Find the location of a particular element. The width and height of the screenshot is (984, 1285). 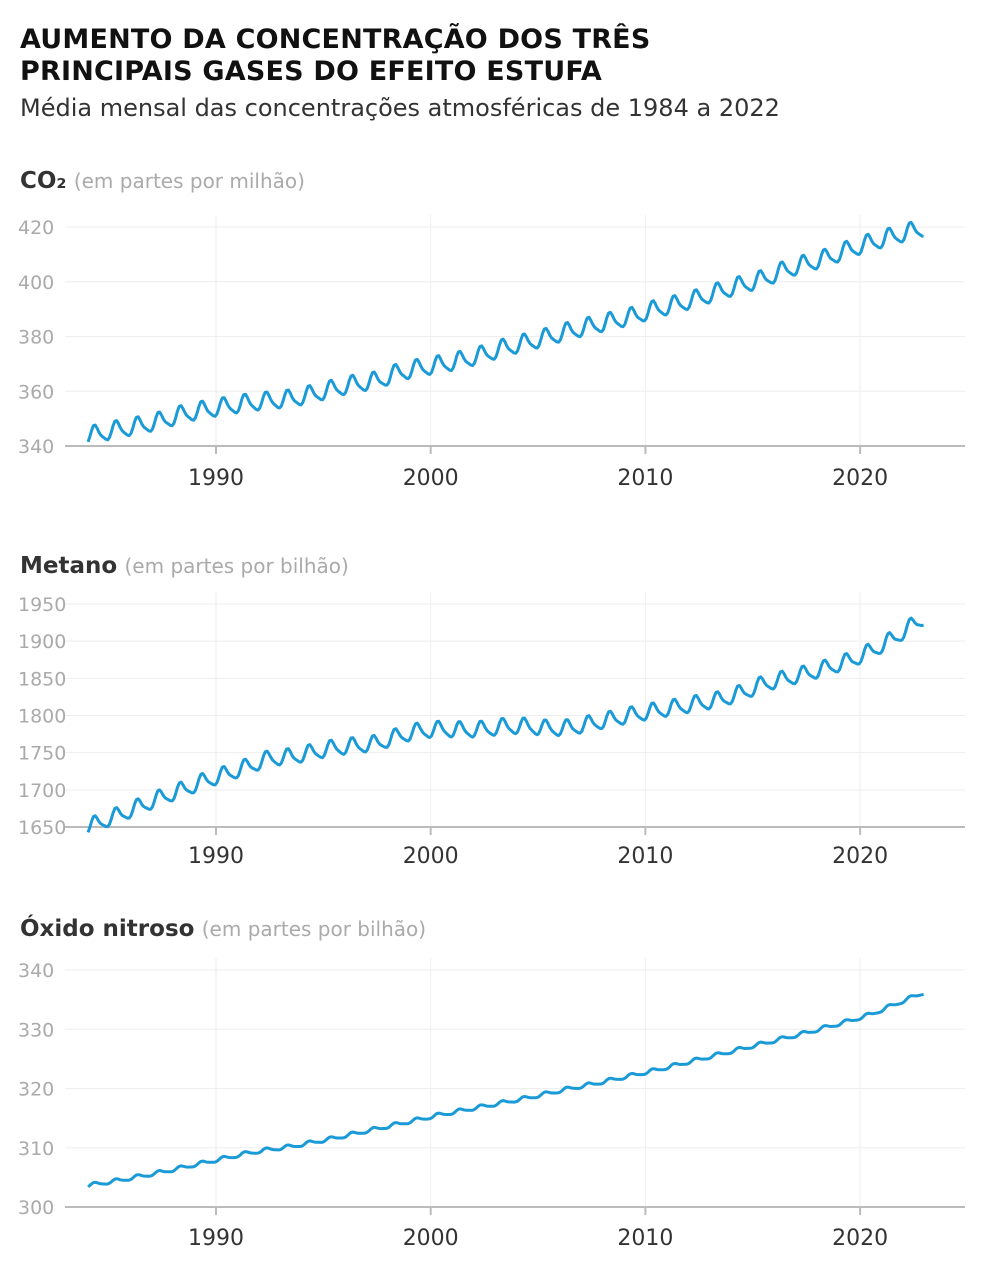

y-tick-label: 380 is located at coordinates (36, 338).